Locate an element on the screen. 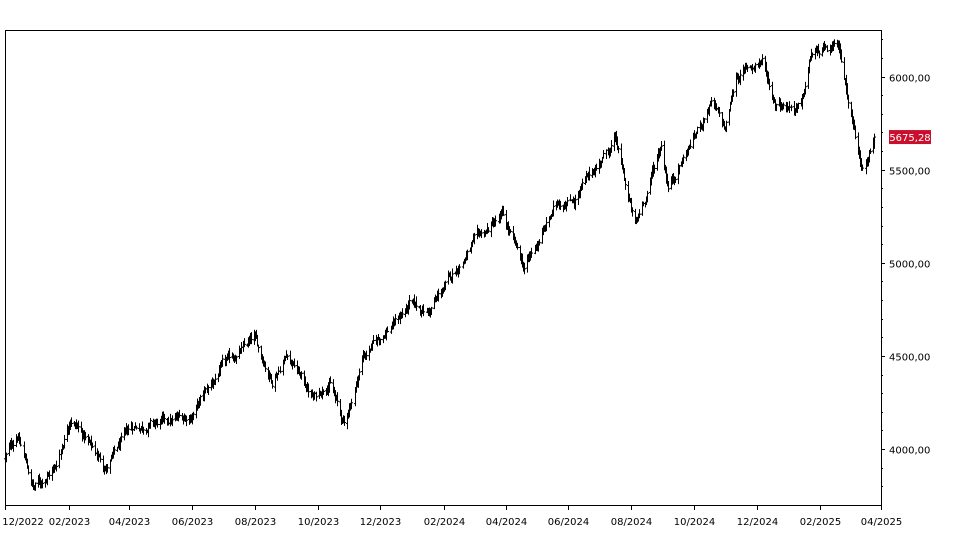 This screenshot has width=960, height=556. last-price-badge is located at coordinates (910, 137).